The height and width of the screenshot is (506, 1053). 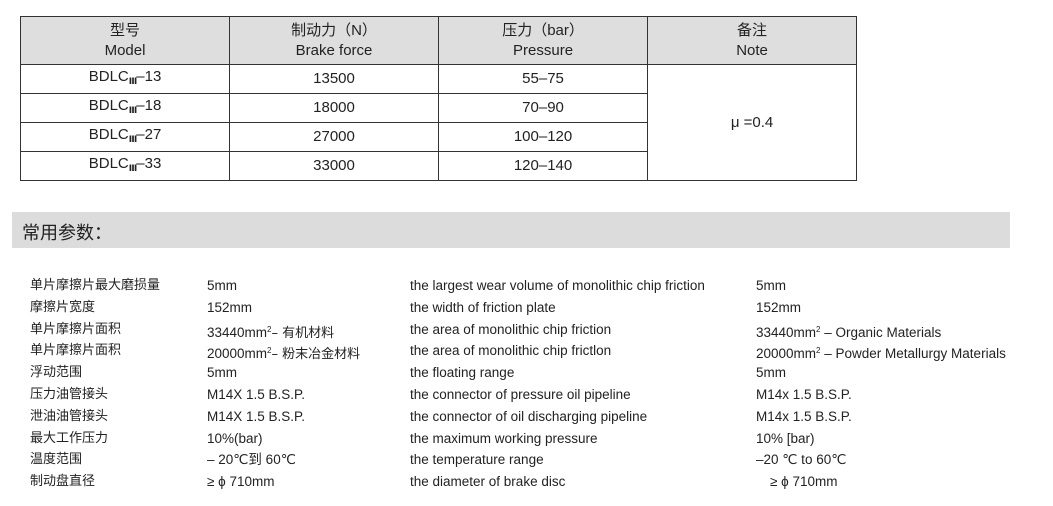 I want to click on param-zh-value: 20000mm, so click(x=237, y=354).